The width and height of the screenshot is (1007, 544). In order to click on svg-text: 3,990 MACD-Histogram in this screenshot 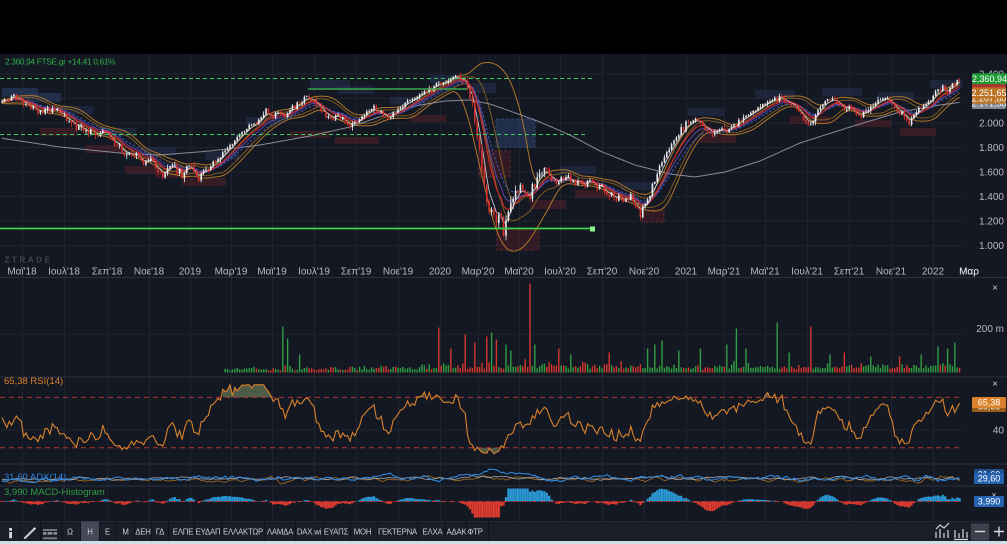, I will do `click(54, 492)`.